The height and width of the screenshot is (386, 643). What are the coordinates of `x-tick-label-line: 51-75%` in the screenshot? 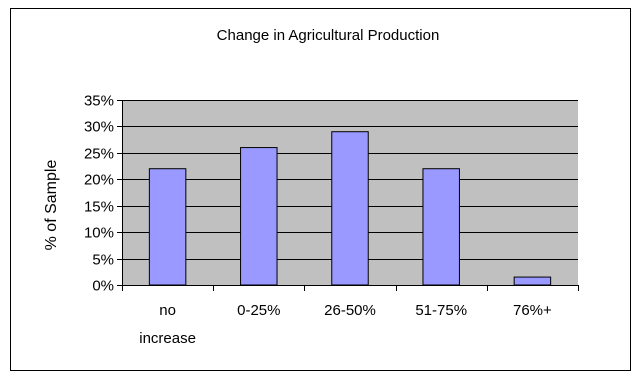 It's located at (441, 310).